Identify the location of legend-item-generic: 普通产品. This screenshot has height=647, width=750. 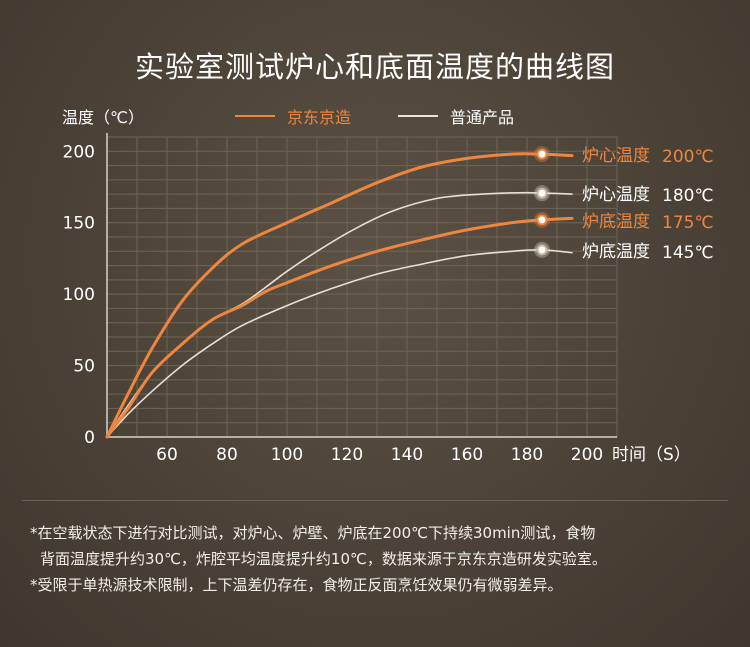
(456, 116).